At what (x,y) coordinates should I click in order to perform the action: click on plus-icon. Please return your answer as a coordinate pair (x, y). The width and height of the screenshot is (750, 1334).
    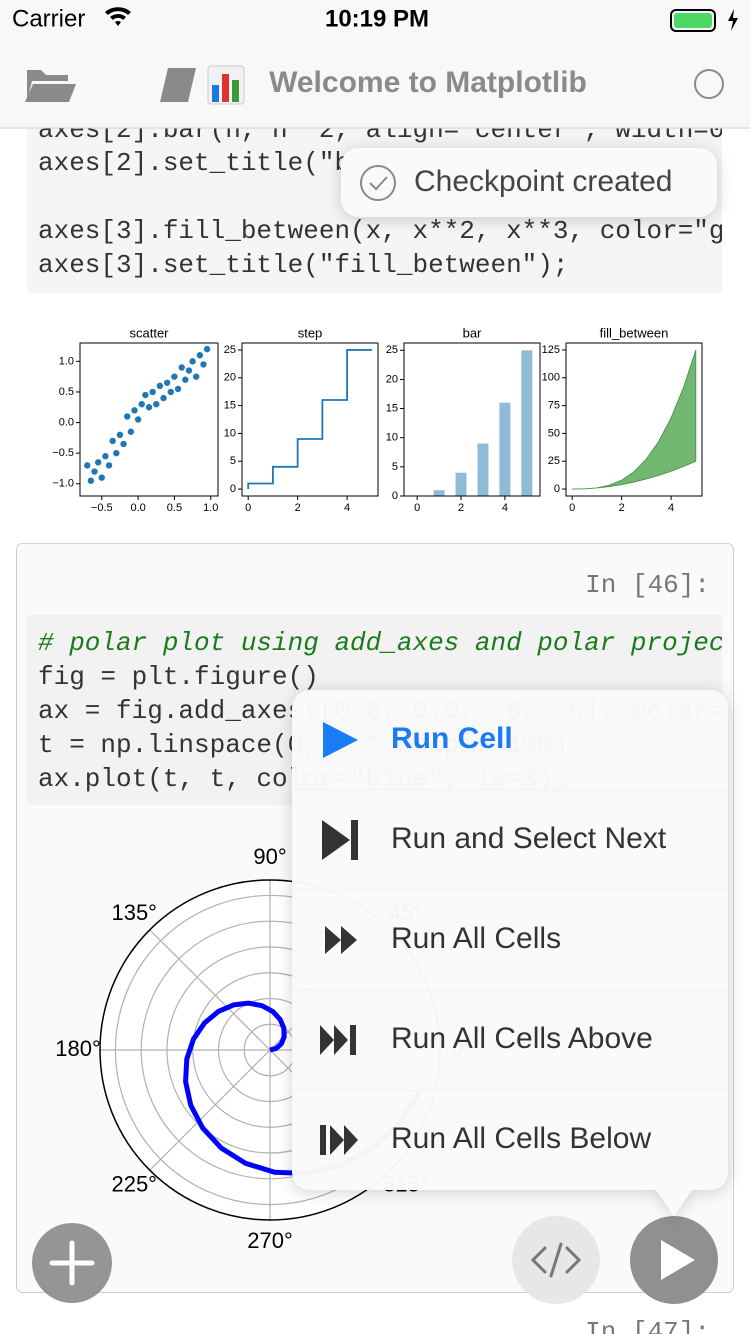
    Looking at the image, I should click on (72, 1263).